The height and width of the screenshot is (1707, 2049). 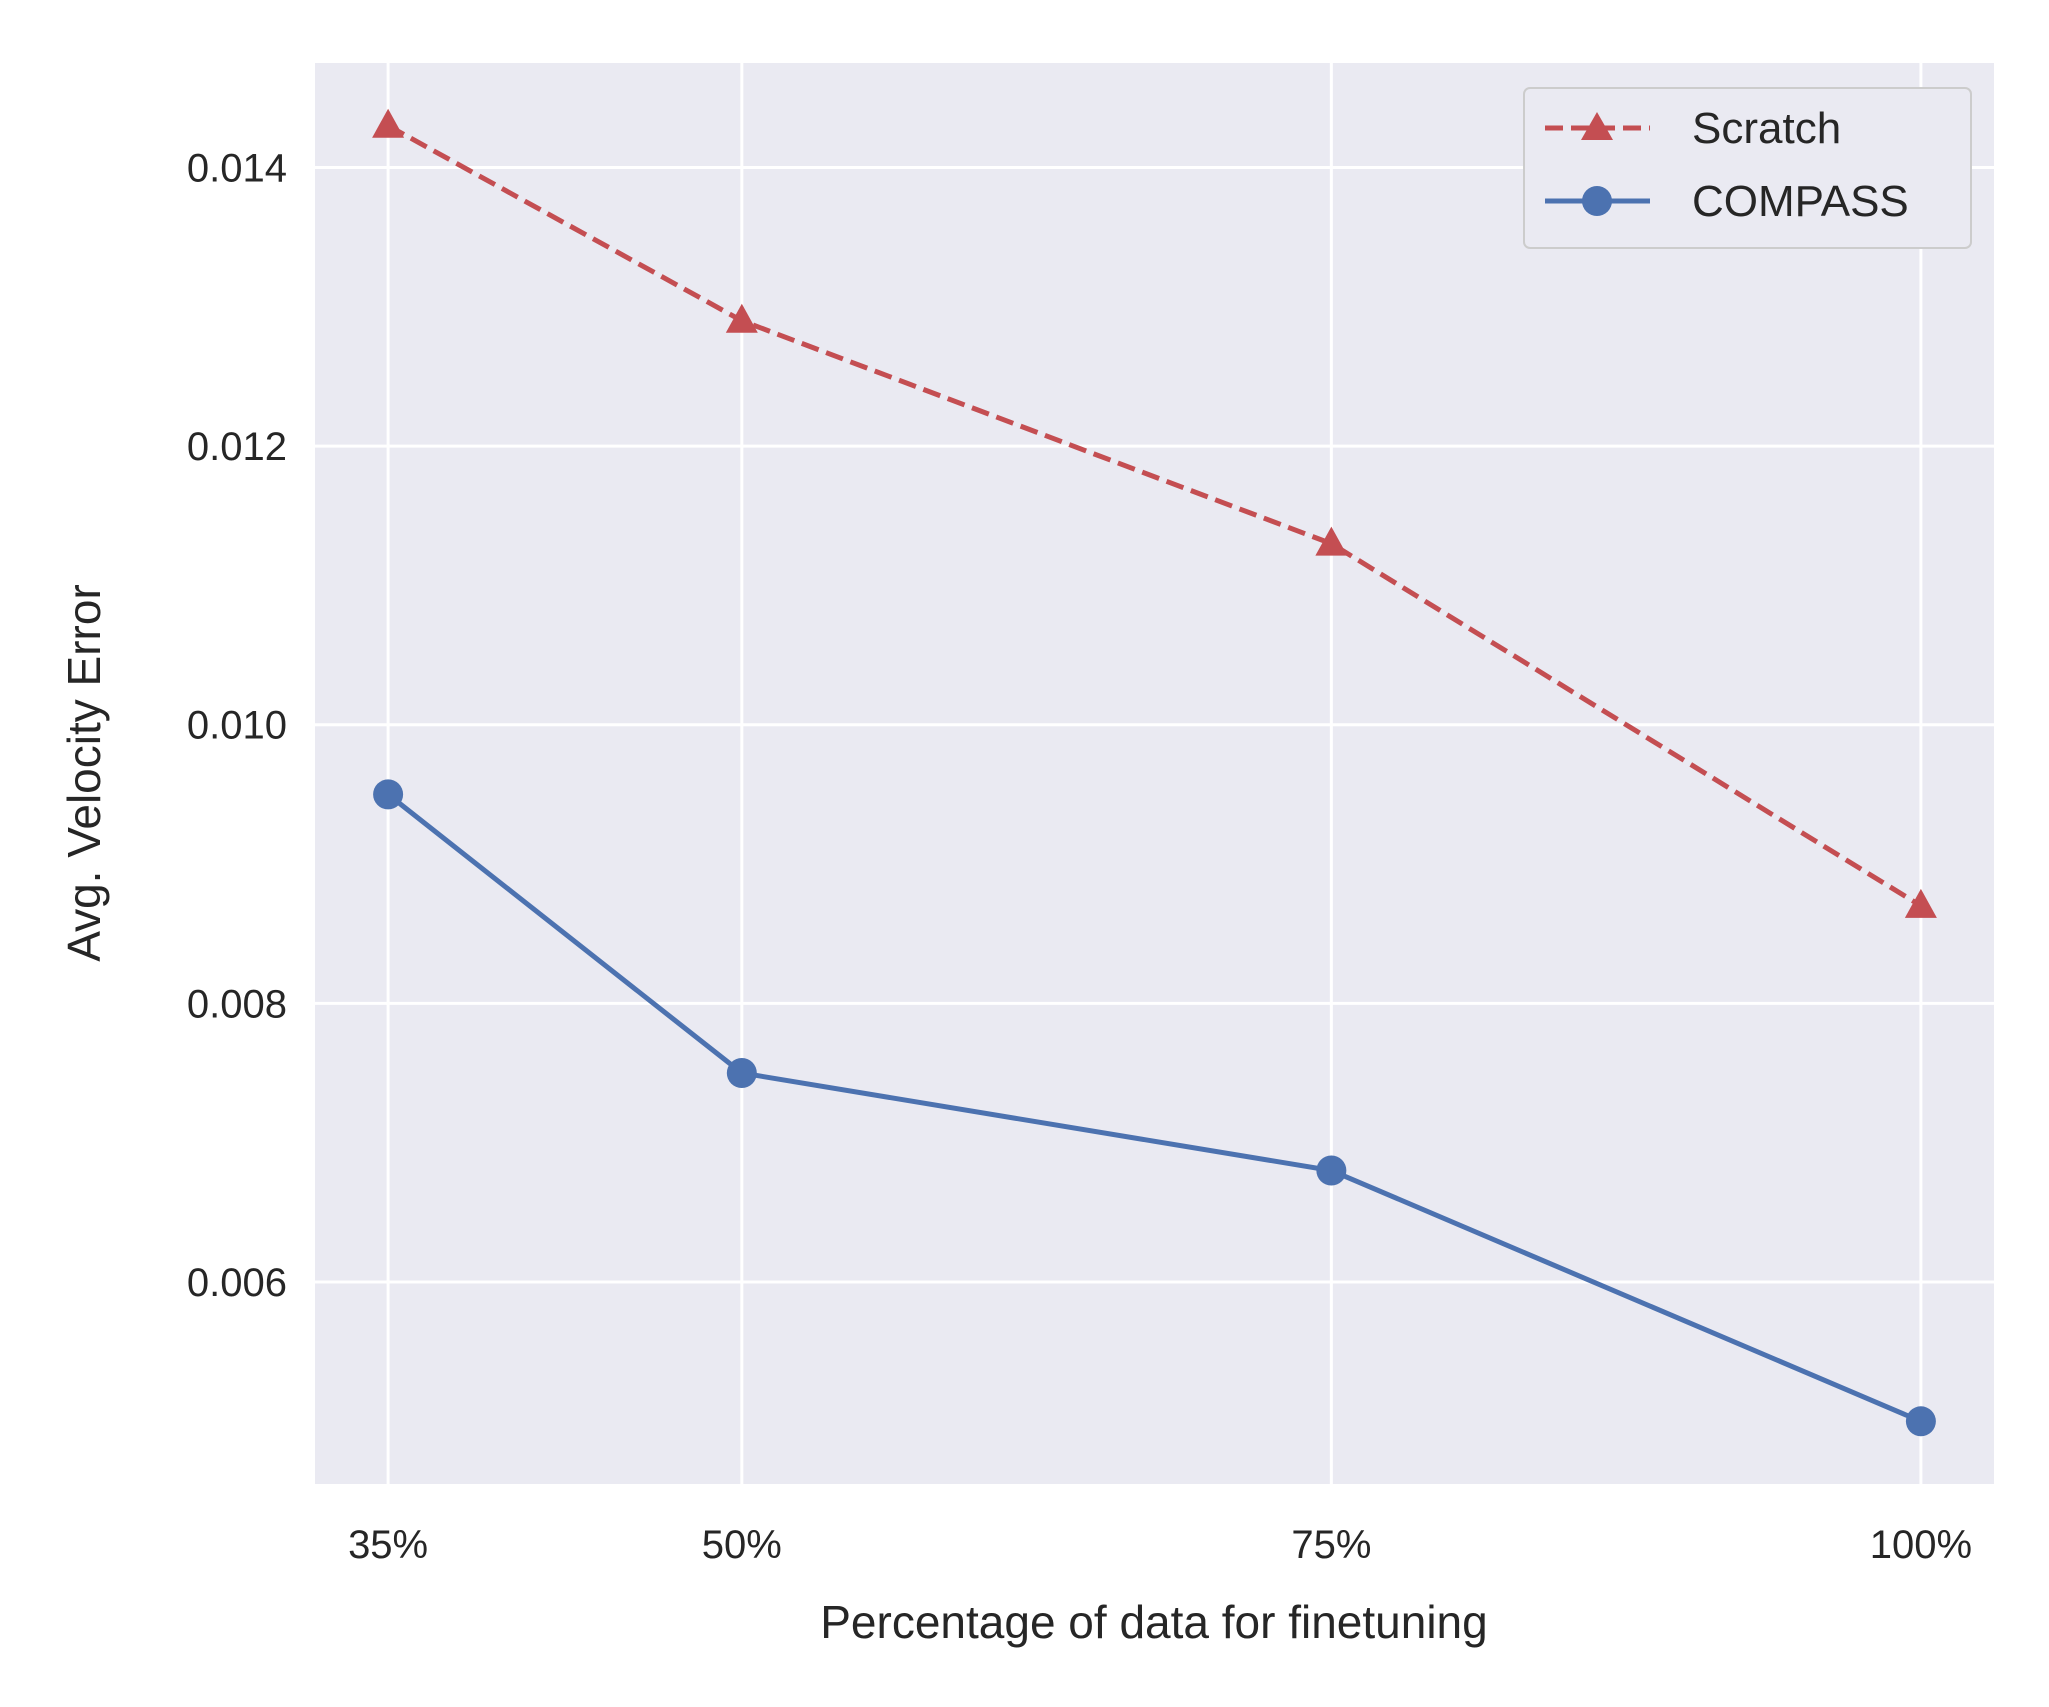 I want to click on legend-scratch-label: Scratch, so click(x=1766, y=128).